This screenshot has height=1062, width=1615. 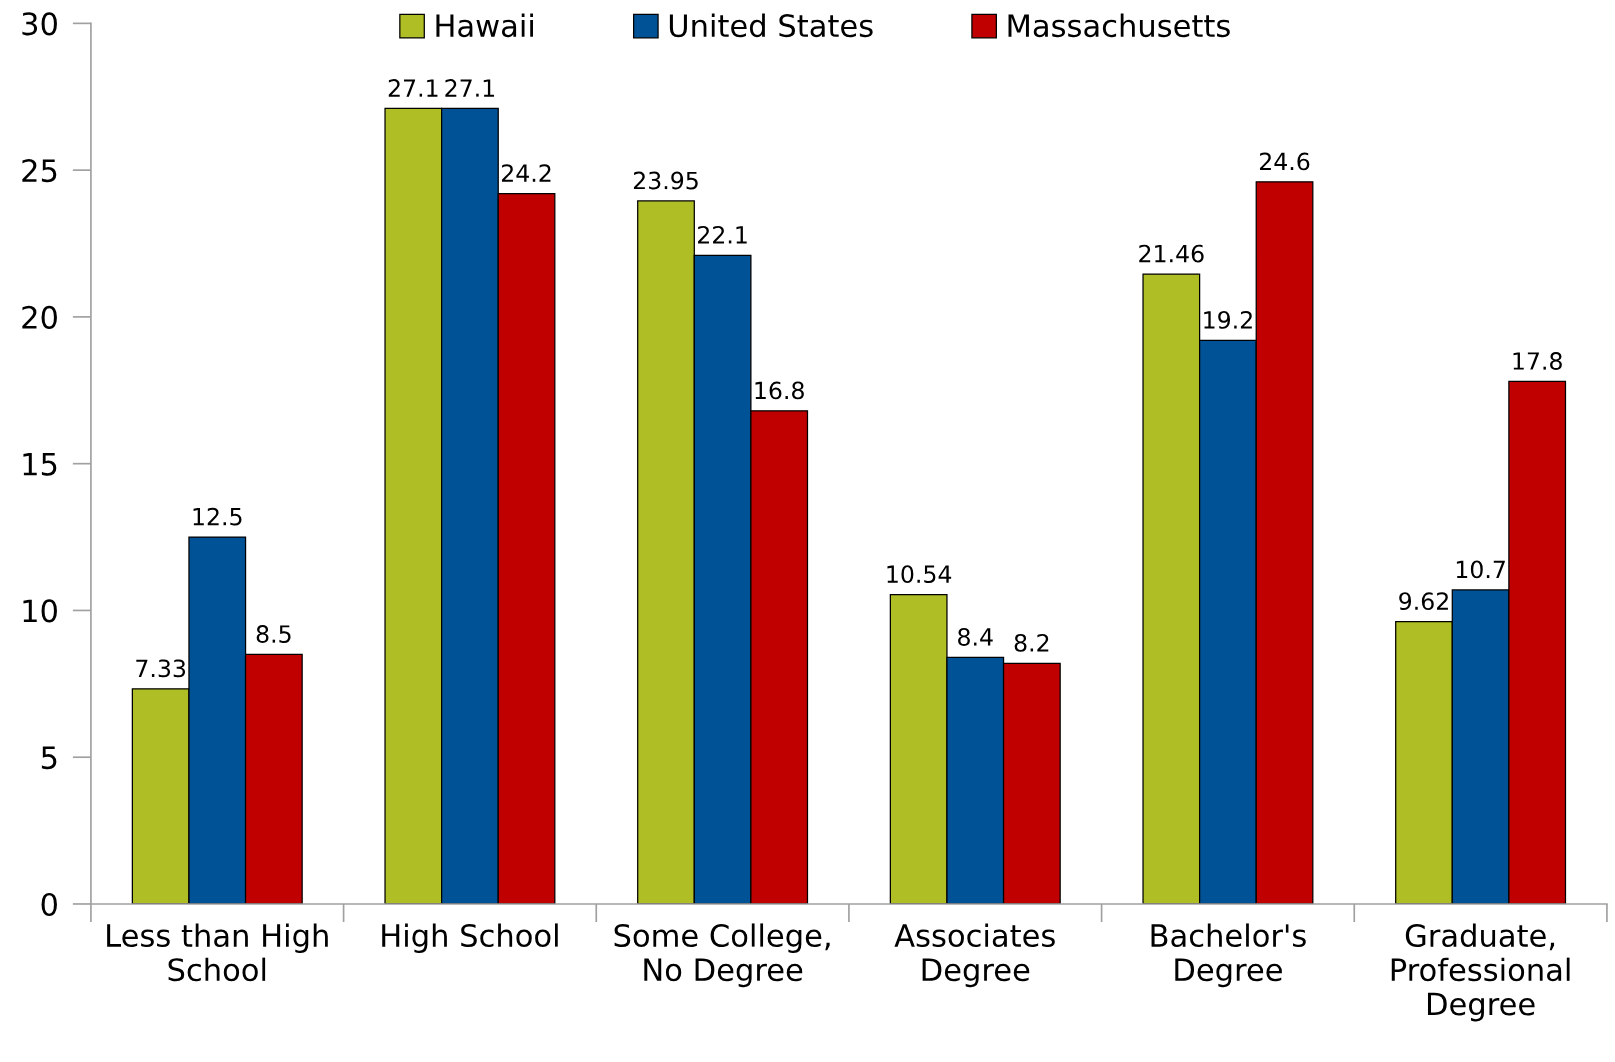 What do you see at coordinates (161, 668) in the screenshot?
I see `data-label: 7.33` at bounding box center [161, 668].